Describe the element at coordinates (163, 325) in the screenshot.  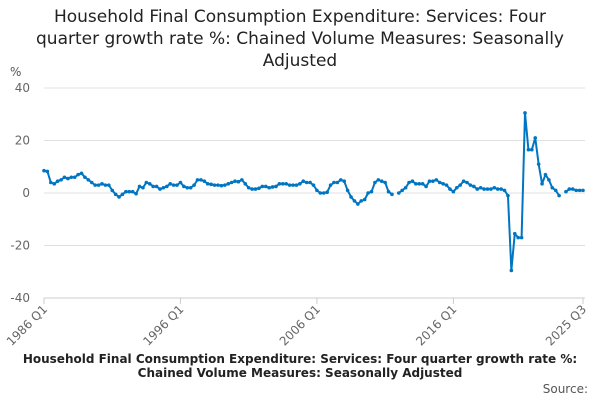
I see `x-tick-label: 1996 Q1` at that location.